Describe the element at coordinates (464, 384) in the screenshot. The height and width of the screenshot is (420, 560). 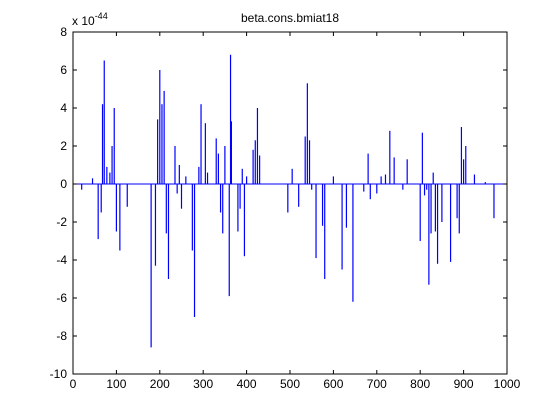
I see `x-tick-label: 900` at that location.